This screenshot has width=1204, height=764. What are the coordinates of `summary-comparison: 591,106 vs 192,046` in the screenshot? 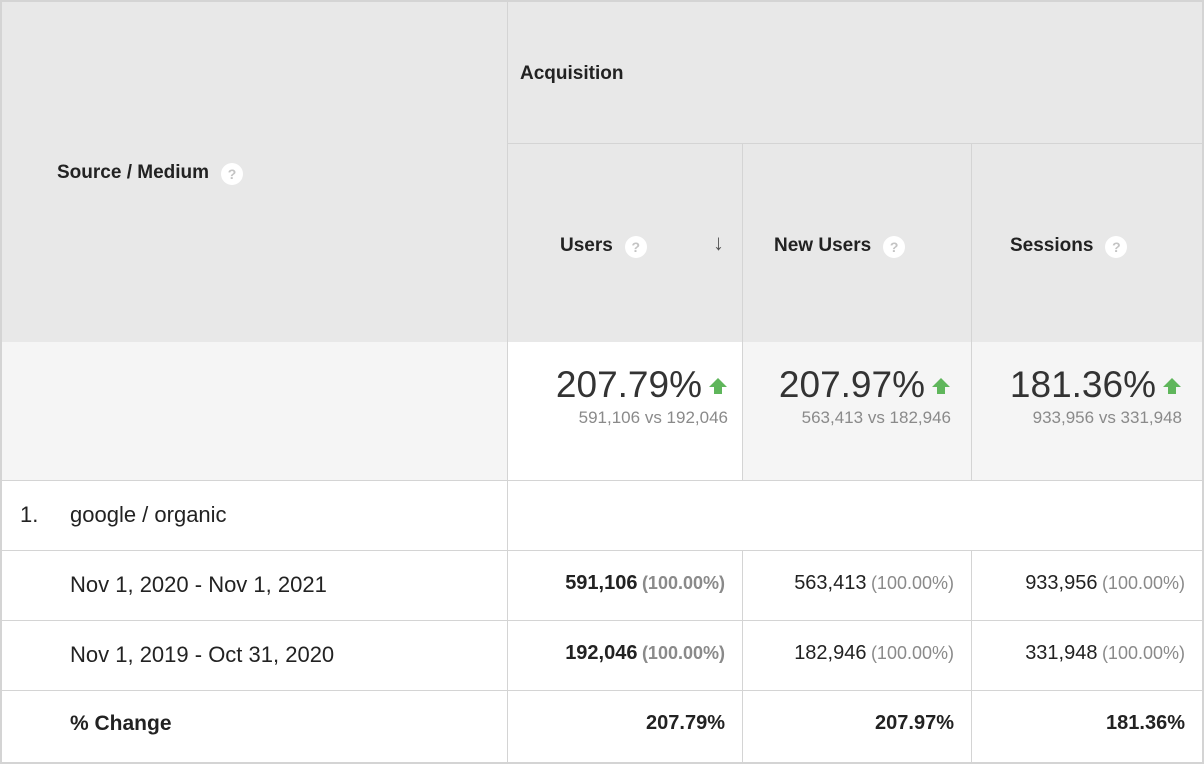 It's located at (653, 417).